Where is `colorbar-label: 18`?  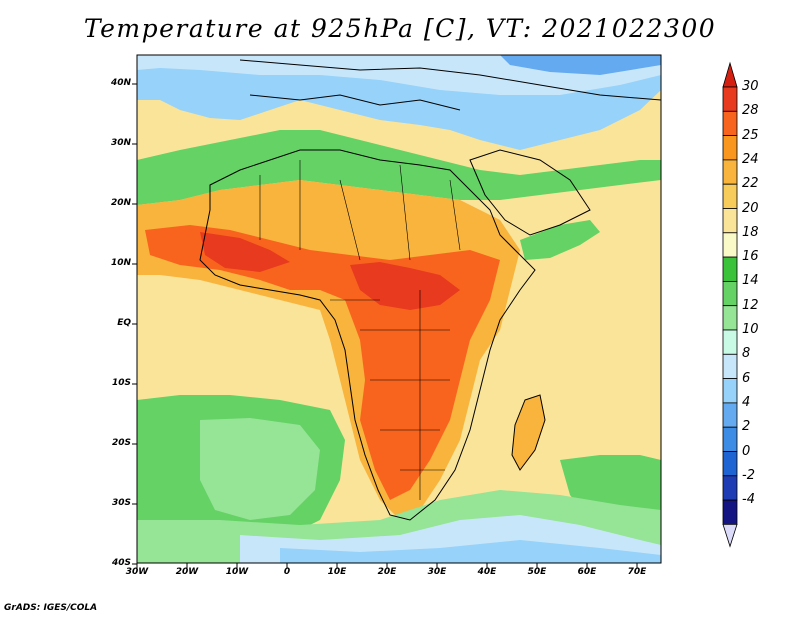 colorbar-label: 18 is located at coordinates (750, 232).